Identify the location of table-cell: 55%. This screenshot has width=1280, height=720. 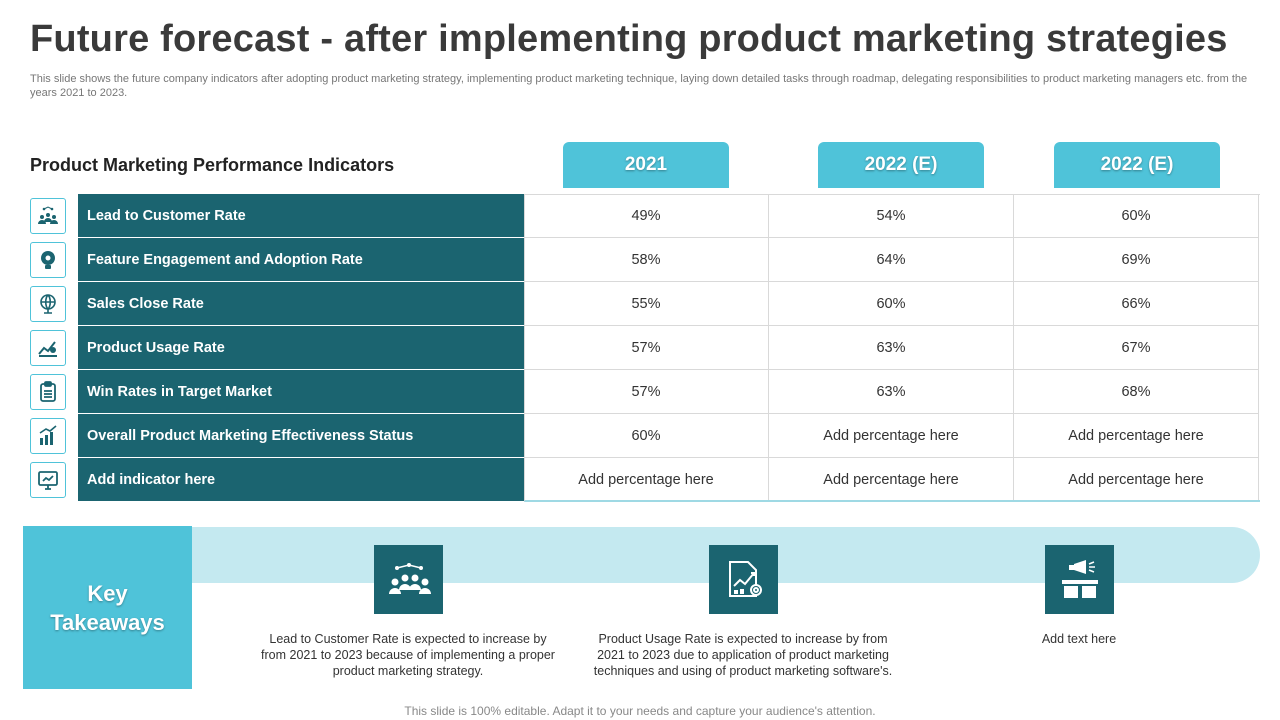
(646, 304).